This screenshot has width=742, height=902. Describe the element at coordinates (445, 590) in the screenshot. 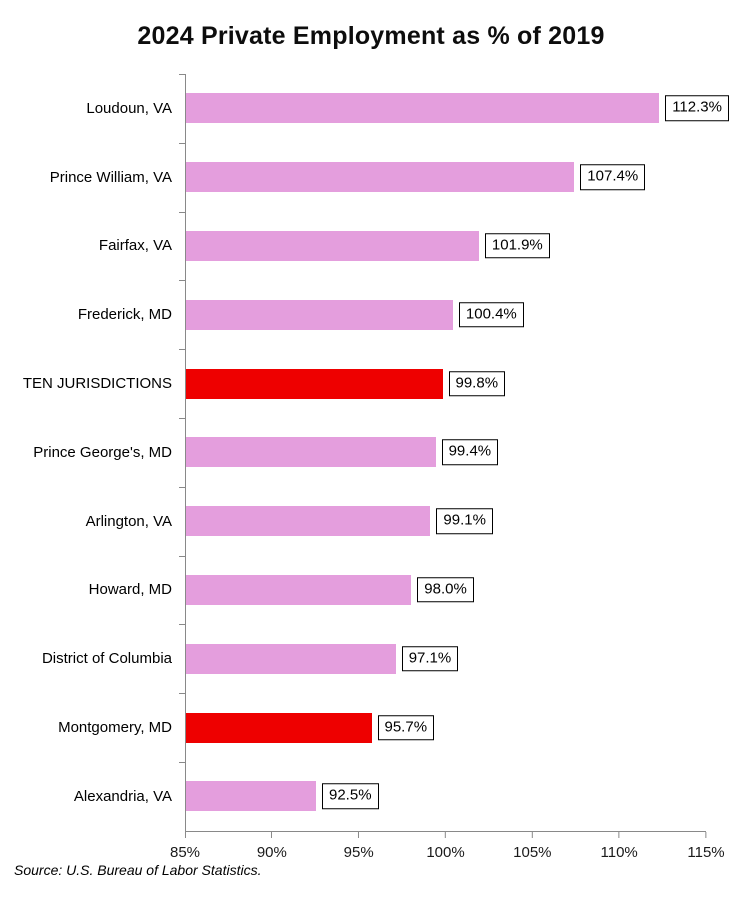

I see `value-label: 98.0%` at that location.